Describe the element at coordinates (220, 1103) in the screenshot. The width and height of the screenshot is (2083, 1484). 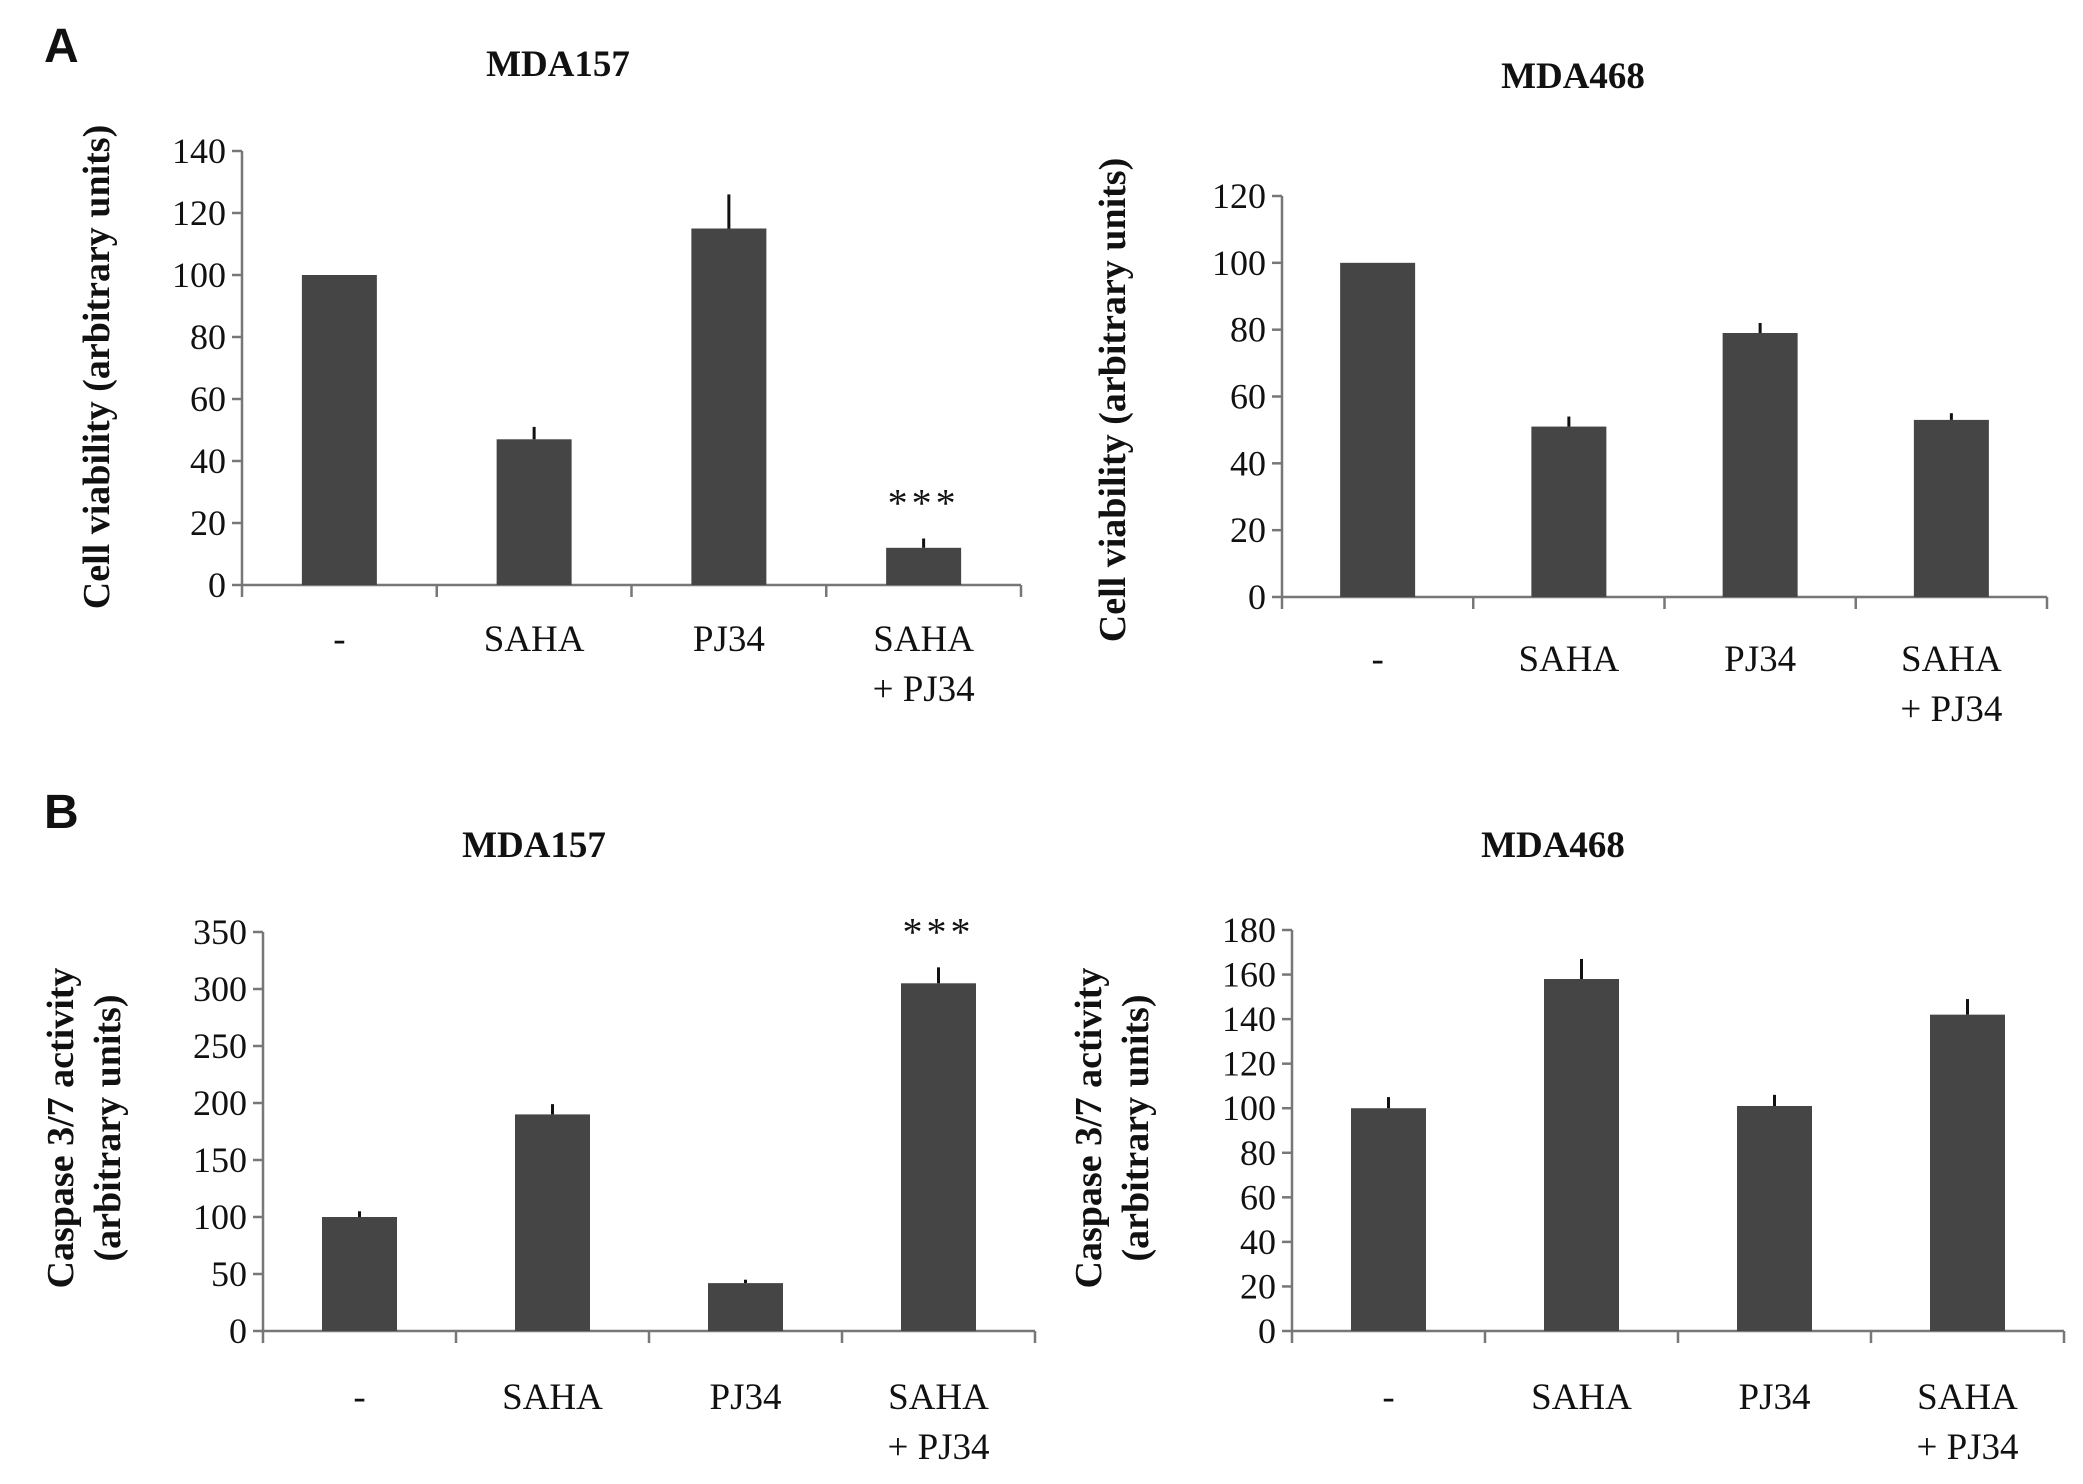
I see `y-tick-label: 200` at that location.